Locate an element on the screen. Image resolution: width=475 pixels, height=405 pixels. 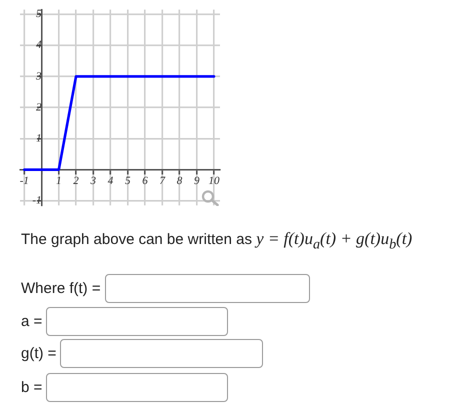
x-tick-label: 6 is located at coordinates (145, 181).